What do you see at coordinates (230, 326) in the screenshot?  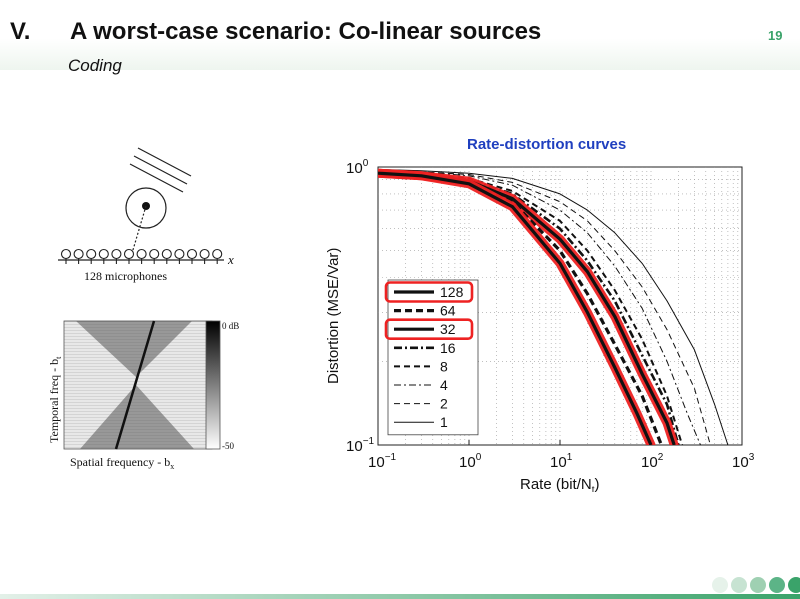 I see `colorbar-top-label: 0 dB` at bounding box center [230, 326].